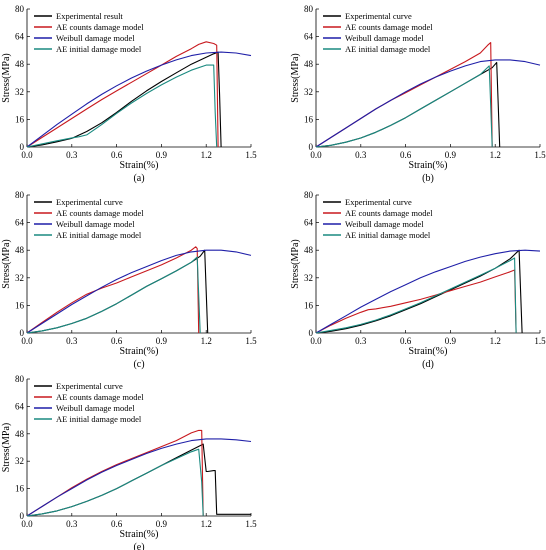 This screenshot has width=546, height=550. What do you see at coordinates (138, 364) in the screenshot?
I see `panel-label: (c)` at bounding box center [138, 364].